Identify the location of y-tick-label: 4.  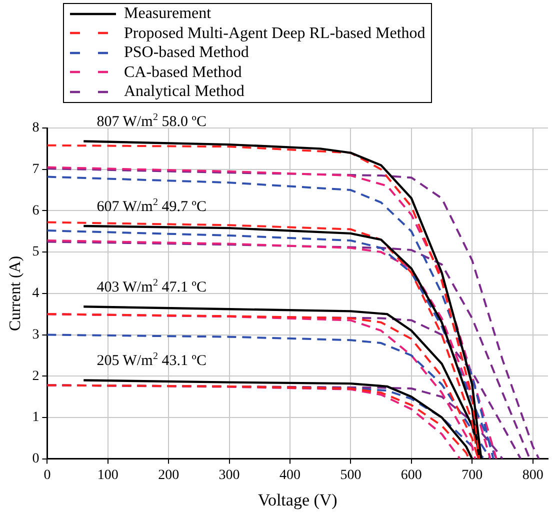
(36, 294).